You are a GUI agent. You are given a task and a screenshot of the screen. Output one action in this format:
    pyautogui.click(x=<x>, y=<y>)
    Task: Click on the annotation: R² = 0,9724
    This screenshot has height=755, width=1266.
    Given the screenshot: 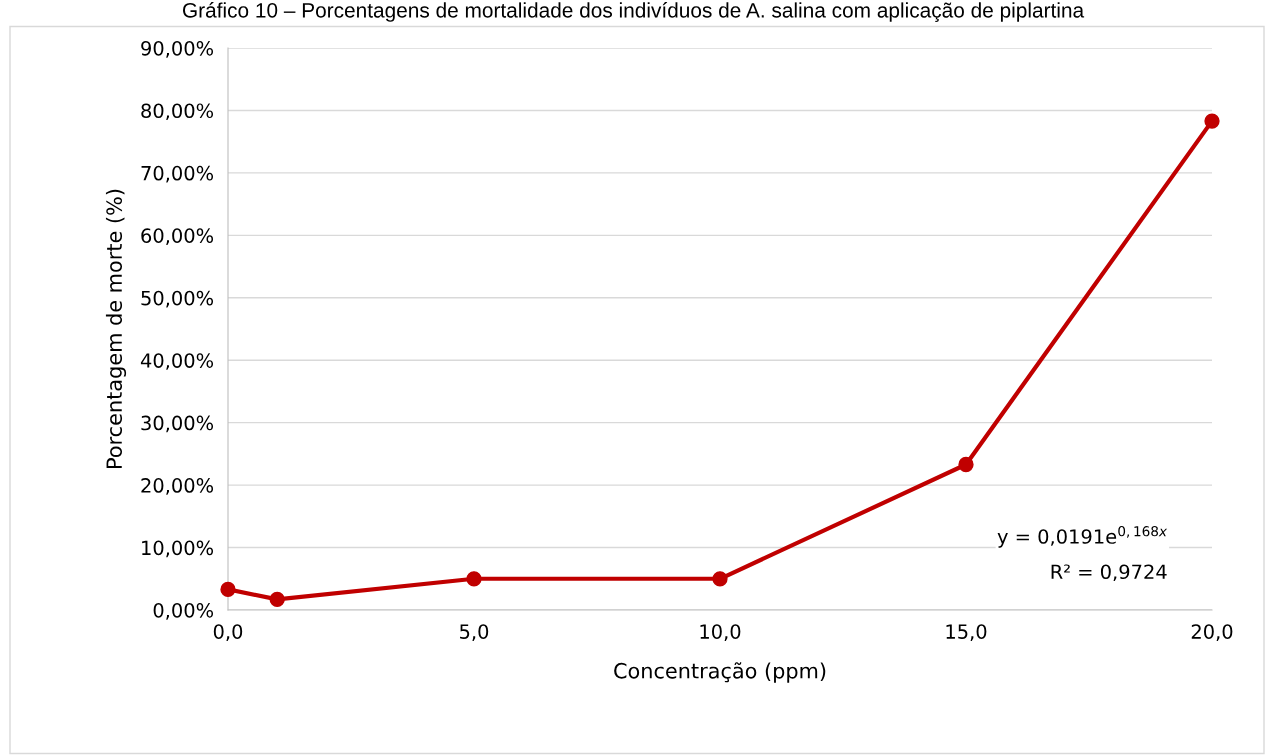 What is the action you would take?
    pyautogui.click(x=1109, y=573)
    